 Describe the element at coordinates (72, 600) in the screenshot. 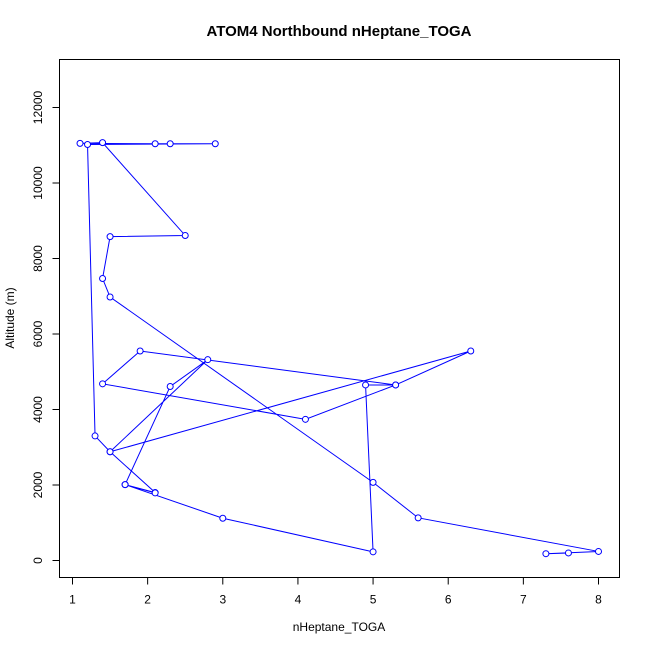

I see `x-tick-label: 1` at that location.